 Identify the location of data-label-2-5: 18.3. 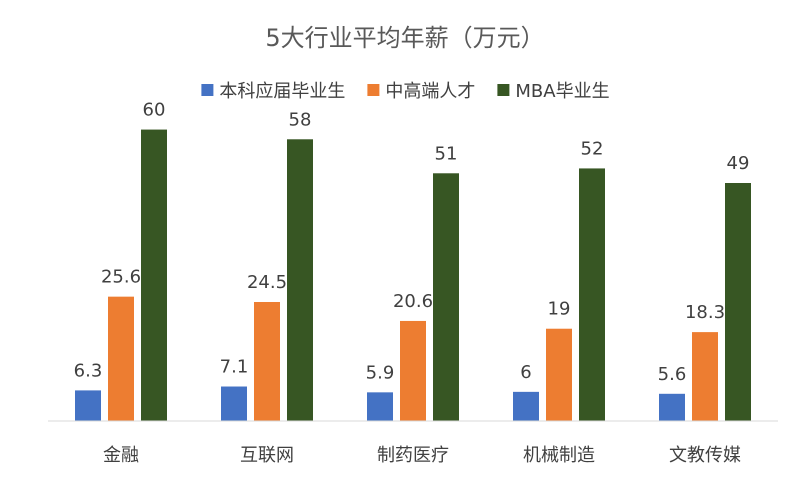
(705, 312).